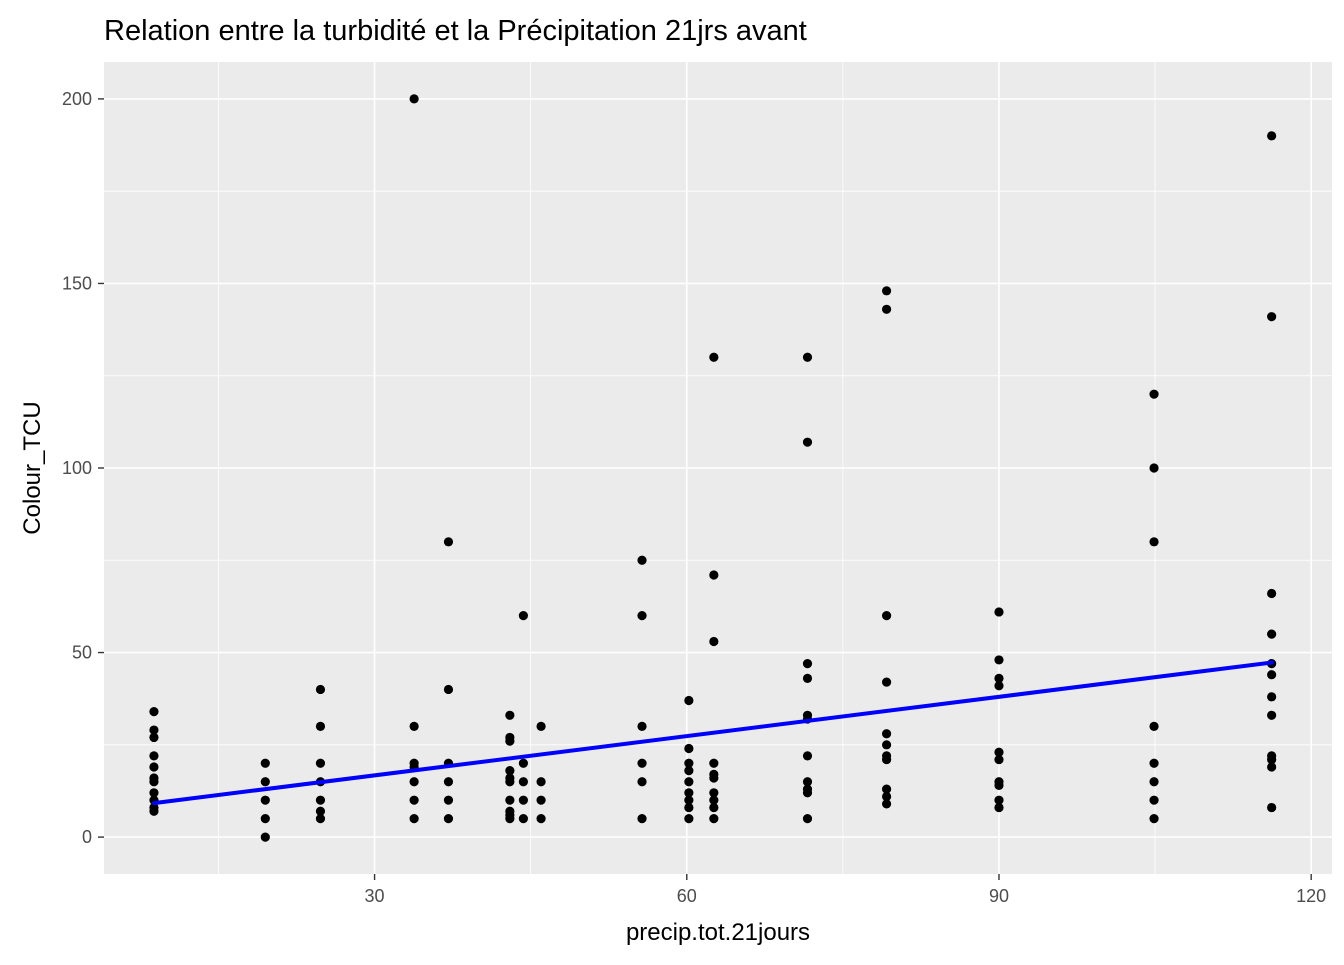 This screenshot has width=1344, height=965. I want to click on y-axis-ticks: 0 50 100 150 200, so click(83, 468).